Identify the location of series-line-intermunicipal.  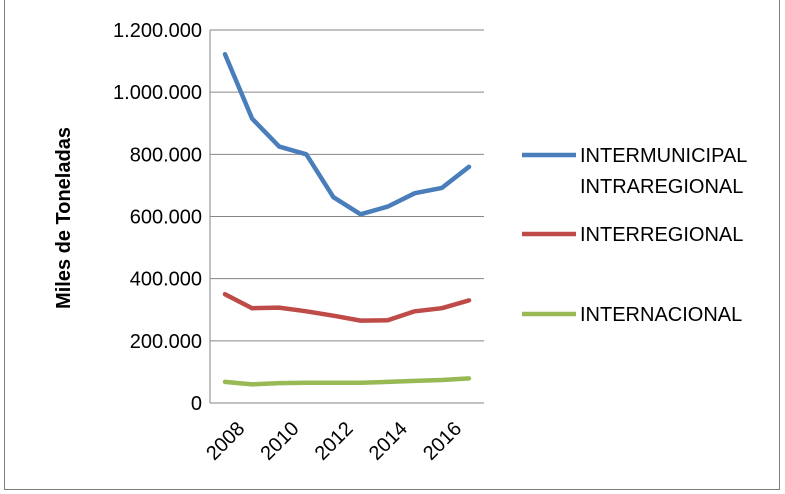
(347, 134).